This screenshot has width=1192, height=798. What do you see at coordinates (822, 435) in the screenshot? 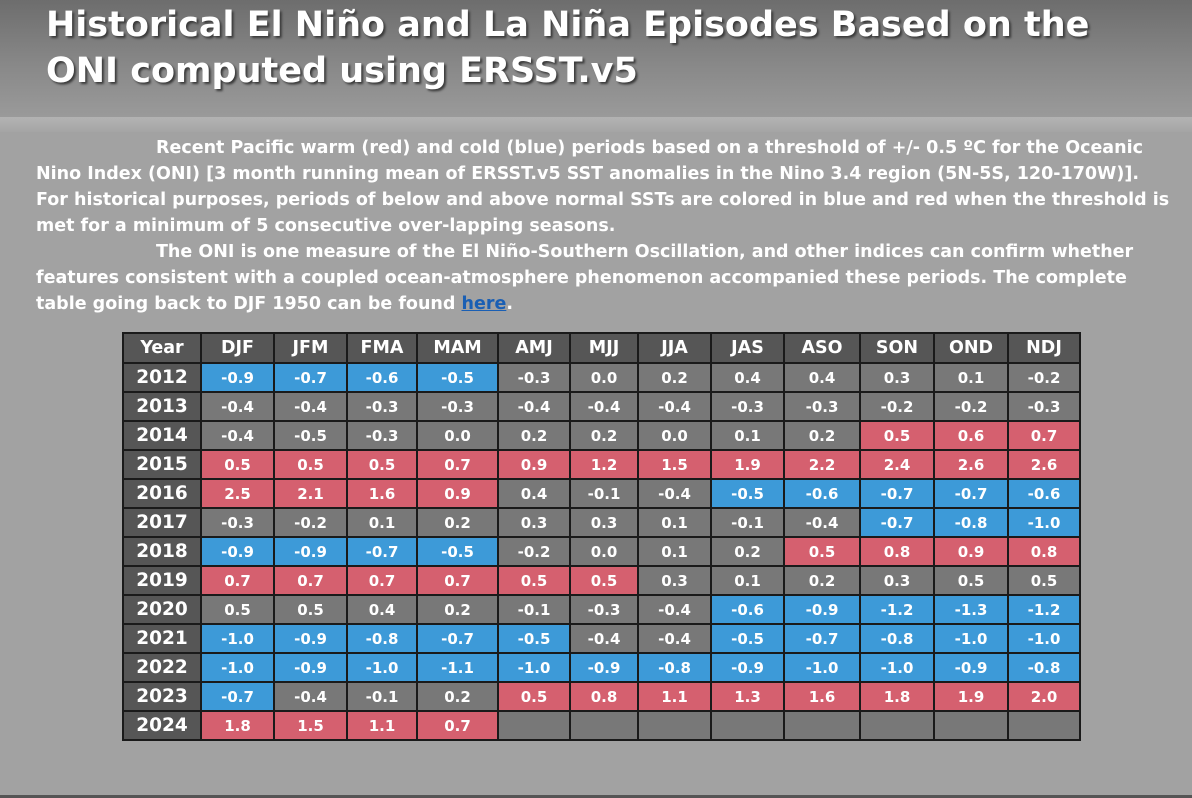
I see `oni-cell-2014-aso: 0.2` at bounding box center [822, 435].